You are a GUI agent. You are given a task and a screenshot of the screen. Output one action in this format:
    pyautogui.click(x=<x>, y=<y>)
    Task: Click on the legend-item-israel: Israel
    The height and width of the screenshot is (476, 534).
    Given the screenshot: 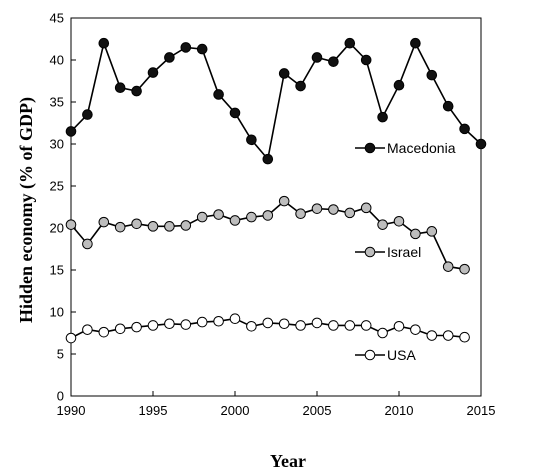 What is the action you would take?
    pyautogui.click(x=388, y=252)
    